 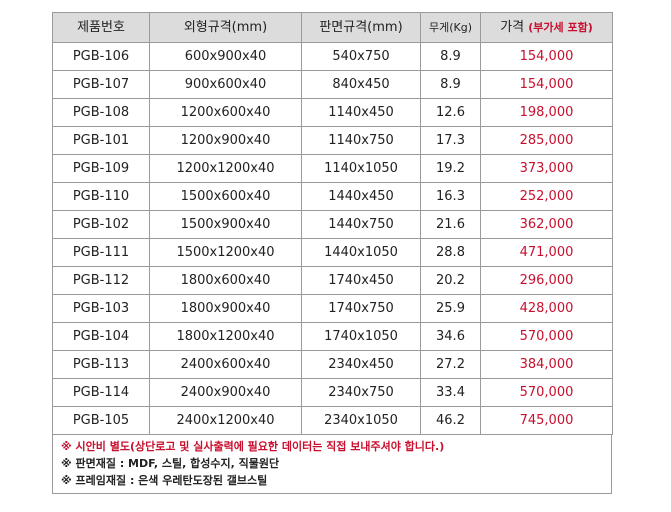 What do you see at coordinates (450, 392) in the screenshot?
I see `cell-weight: 33.4` at bounding box center [450, 392].